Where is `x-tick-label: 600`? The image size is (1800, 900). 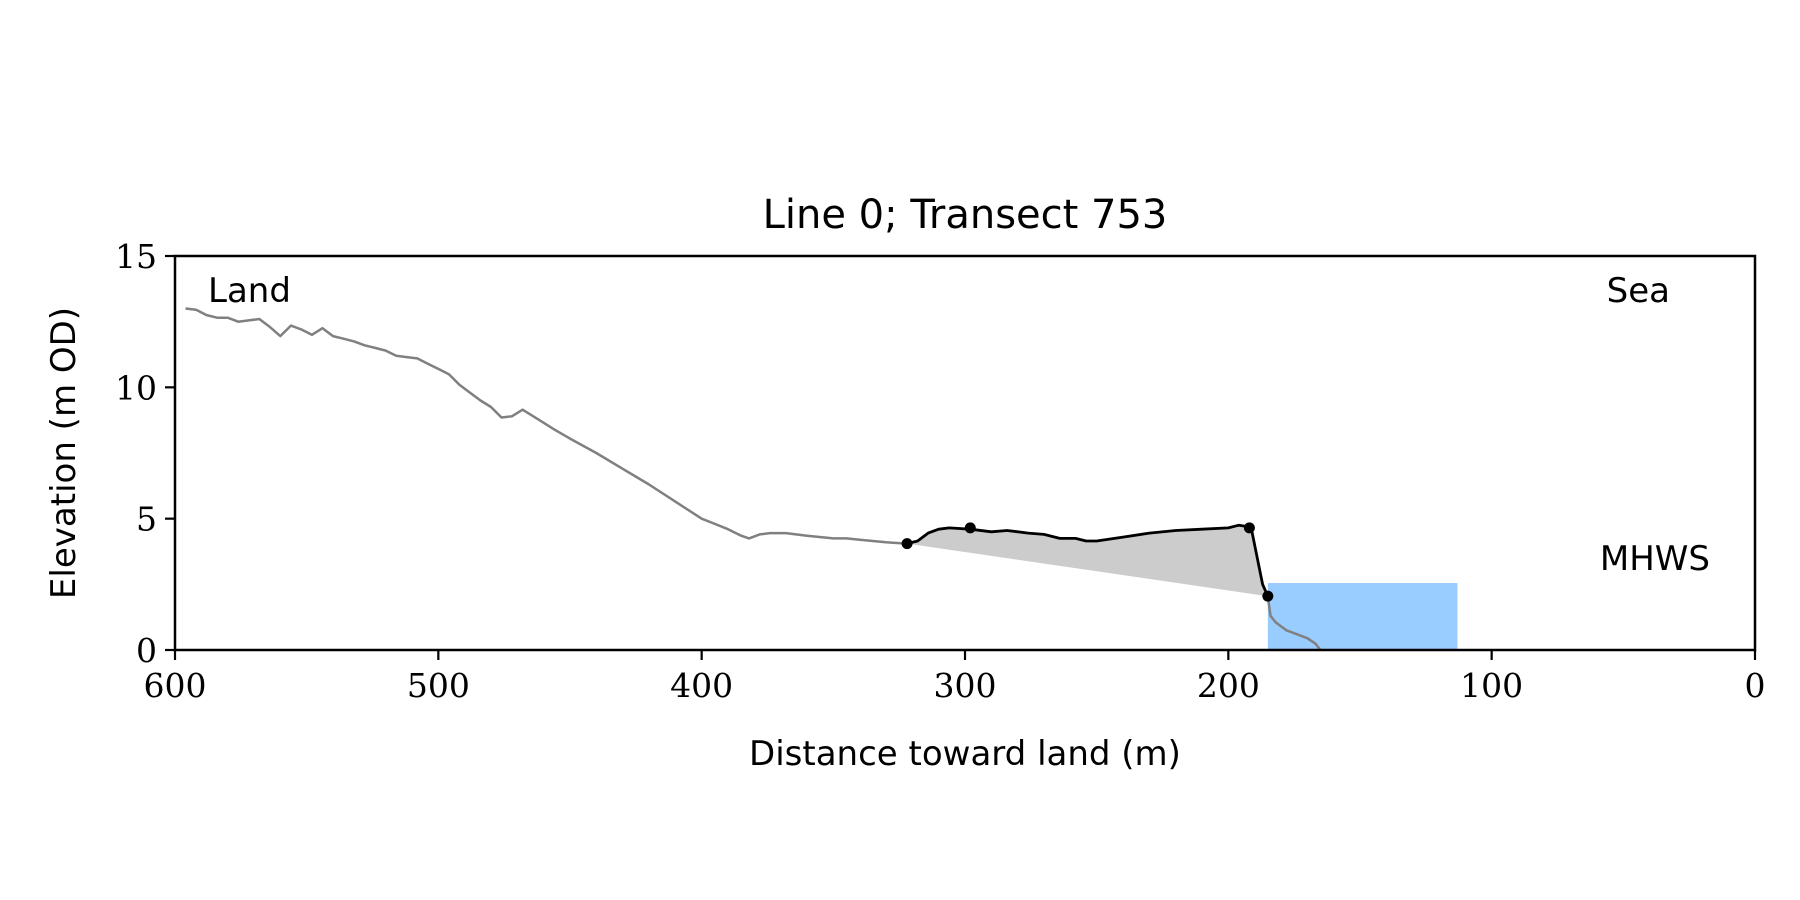
x-tick-label: 600 is located at coordinates (175, 685).